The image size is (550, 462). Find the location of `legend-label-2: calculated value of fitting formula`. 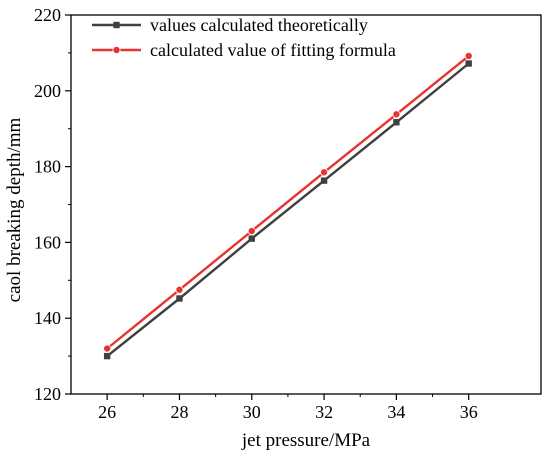

legend-label-2: calculated value of fitting formula is located at coordinates (273, 50).